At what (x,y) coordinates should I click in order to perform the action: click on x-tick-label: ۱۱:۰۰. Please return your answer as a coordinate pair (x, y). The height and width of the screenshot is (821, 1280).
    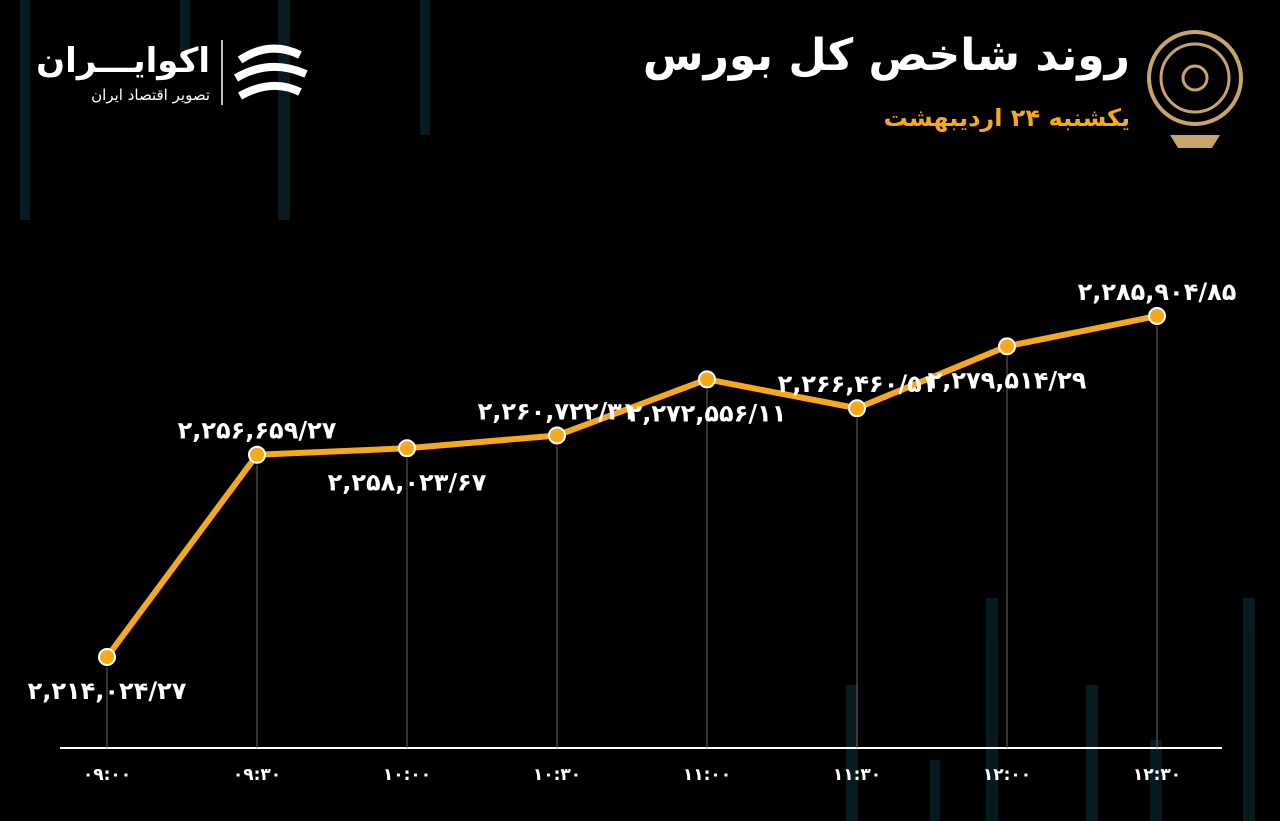
    Looking at the image, I should click on (707, 775).